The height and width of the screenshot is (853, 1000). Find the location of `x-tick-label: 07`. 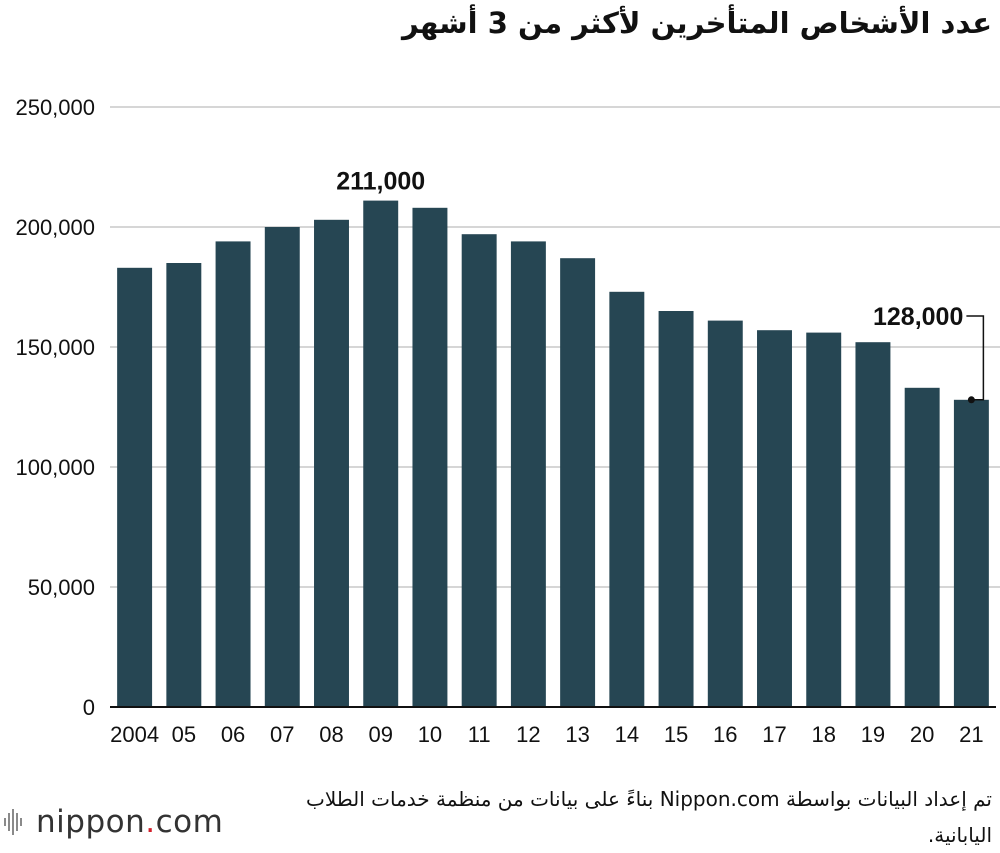

x-tick-label: 07 is located at coordinates (282, 734).